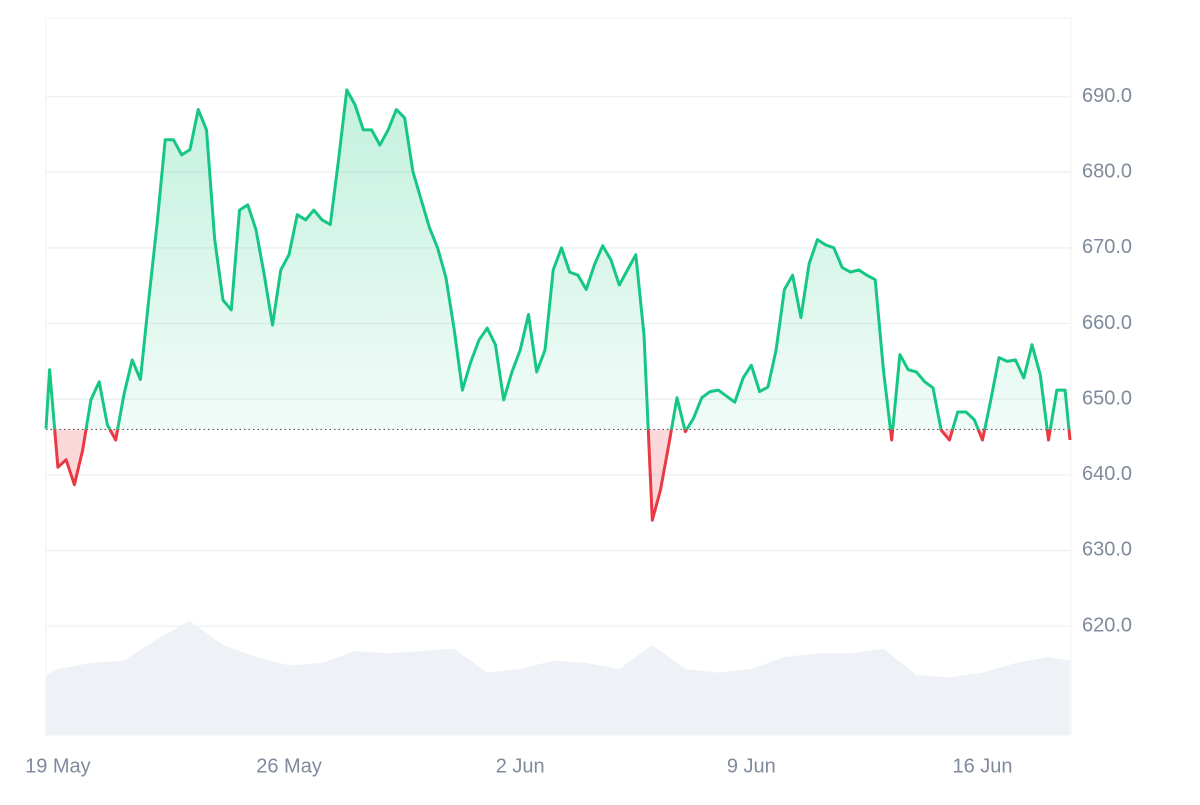  Describe the element at coordinates (558, 678) in the screenshot. I see `volume-area` at that location.